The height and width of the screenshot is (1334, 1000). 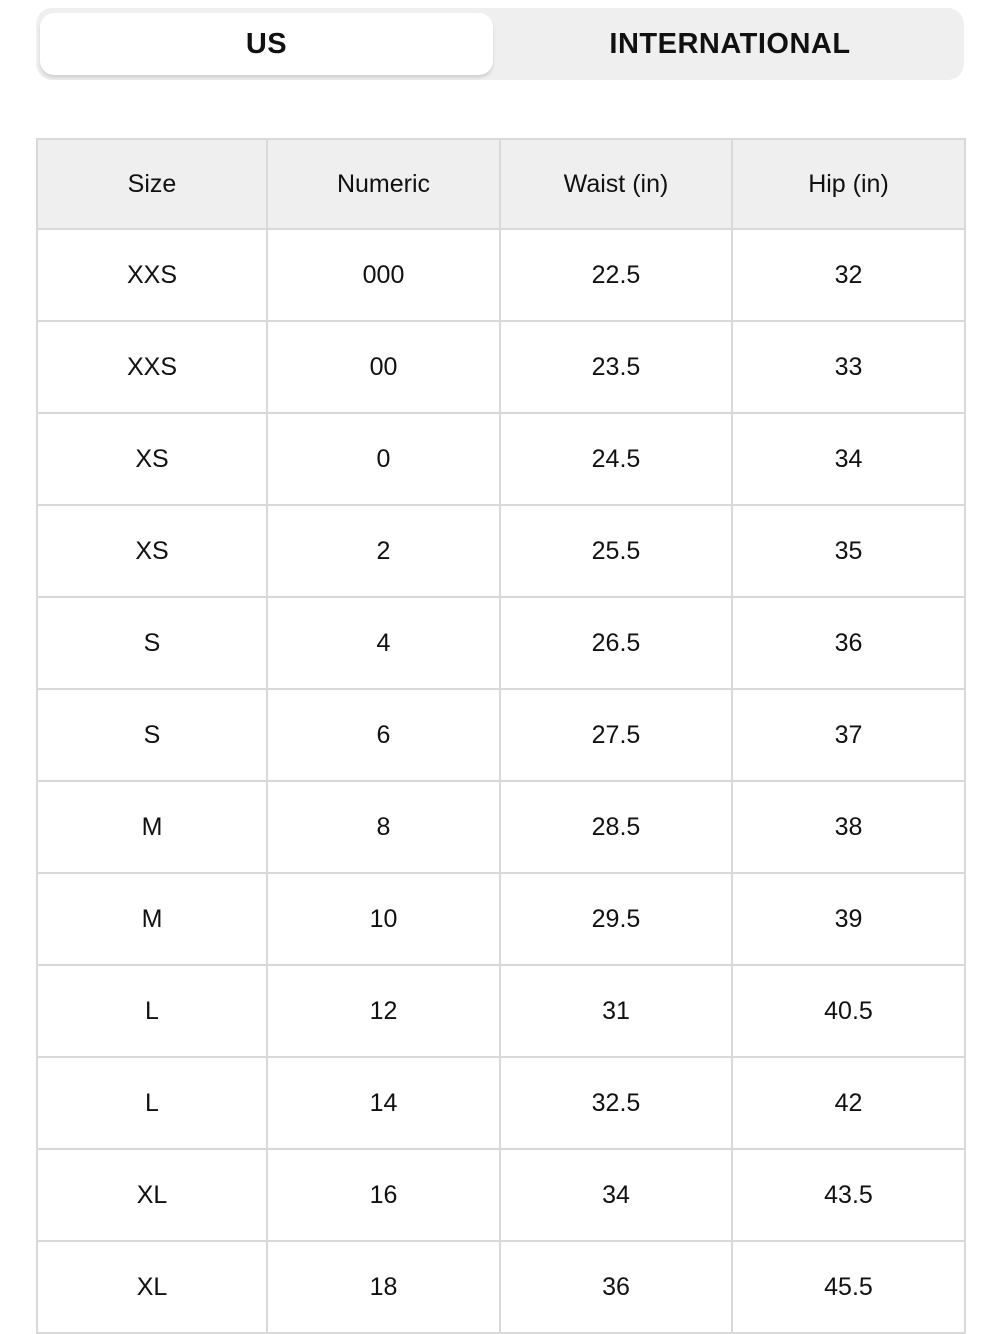 What do you see at coordinates (848, 827) in the screenshot?
I see `cell-hip: 38` at bounding box center [848, 827].